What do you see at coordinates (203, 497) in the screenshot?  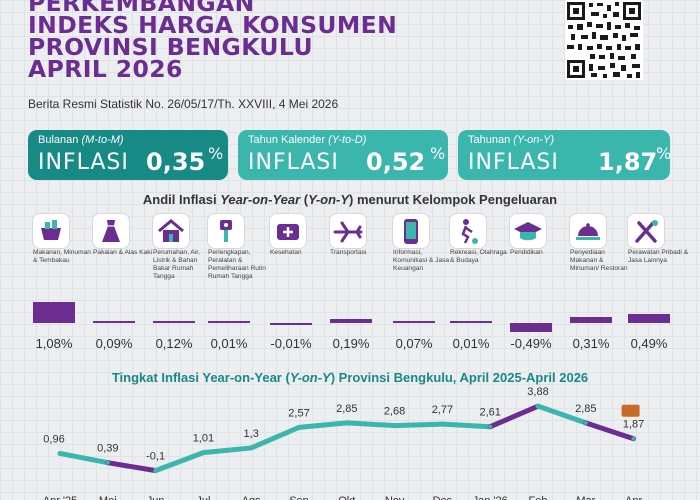 I see `x-tick-label: Jul` at bounding box center [203, 497].